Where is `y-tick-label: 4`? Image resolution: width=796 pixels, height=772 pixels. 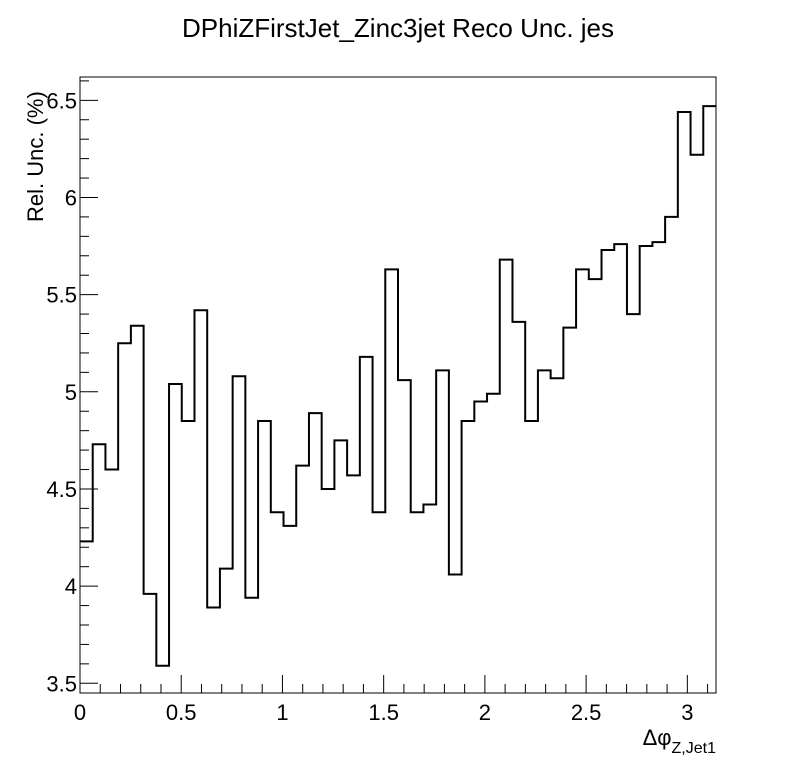
y-tick-label: 4 is located at coordinates (71, 586).